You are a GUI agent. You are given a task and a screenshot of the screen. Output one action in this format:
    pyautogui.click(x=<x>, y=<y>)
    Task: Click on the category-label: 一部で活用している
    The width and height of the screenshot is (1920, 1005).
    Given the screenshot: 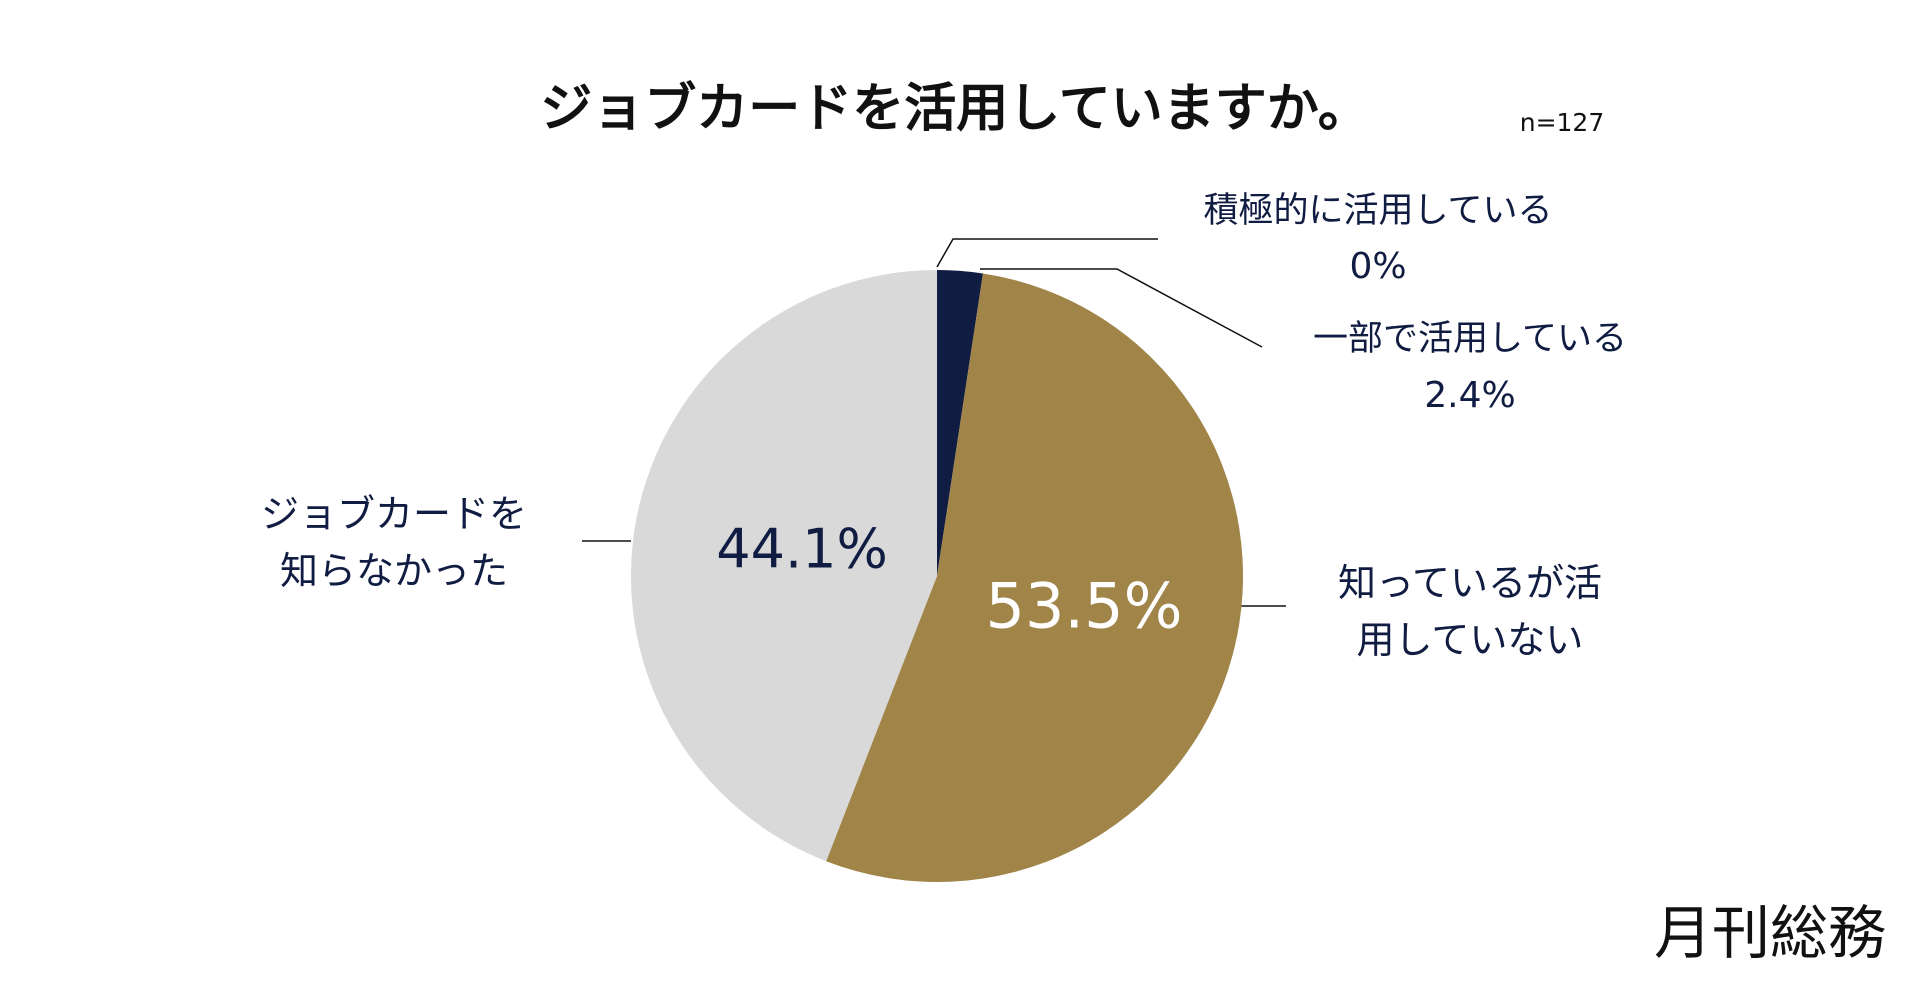 What is the action you would take?
    pyautogui.click(x=1470, y=338)
    